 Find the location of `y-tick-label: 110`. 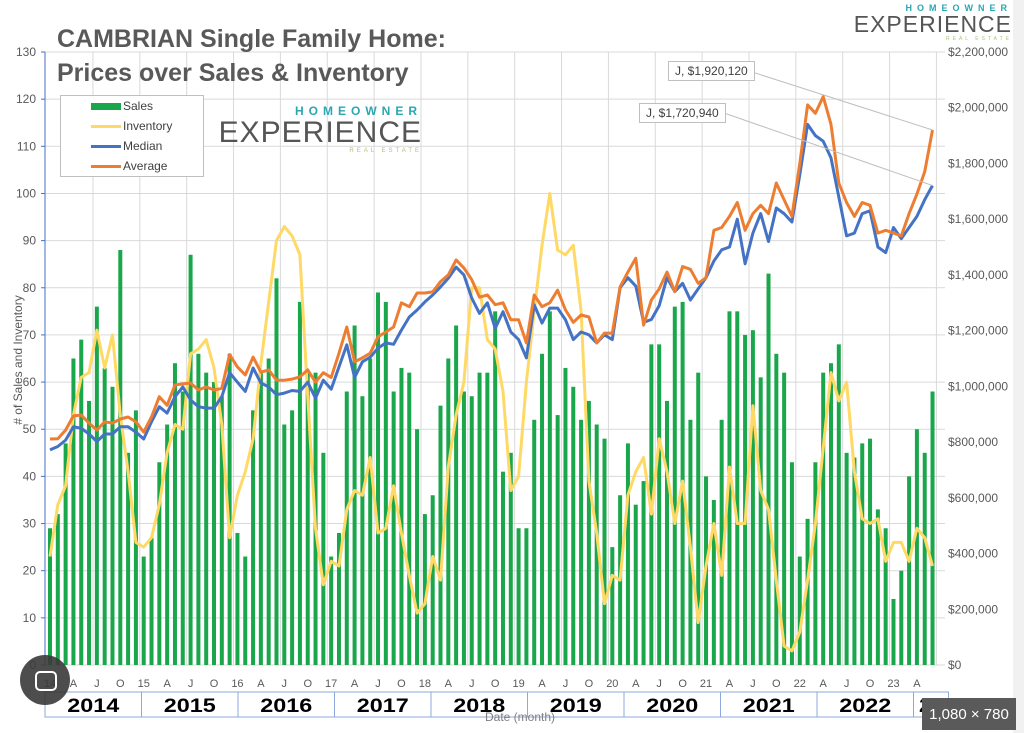

y-tick-label: 110 is located at coordinates (26, 146).